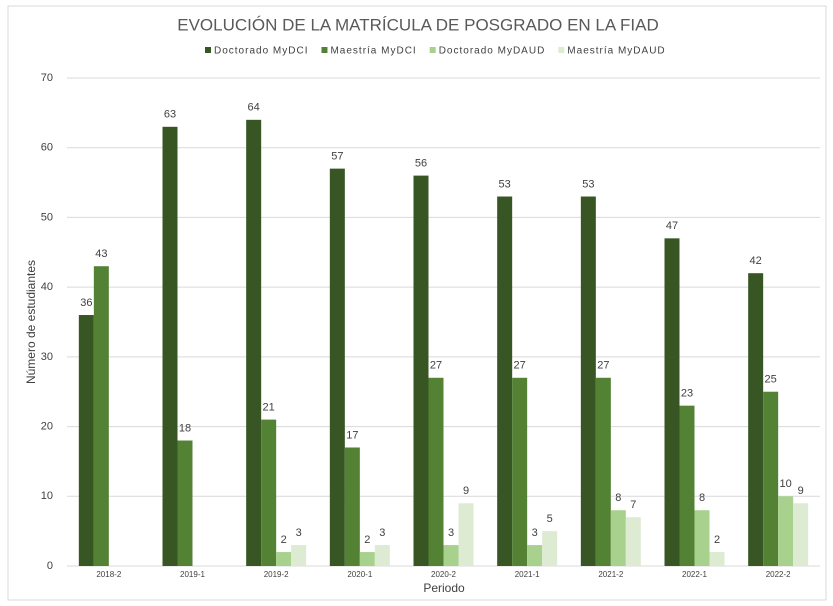  What do you see at coordinates (47, 287) in the screenshot?
I see `y-tick-label: 40` at bounding box center [47, 287].